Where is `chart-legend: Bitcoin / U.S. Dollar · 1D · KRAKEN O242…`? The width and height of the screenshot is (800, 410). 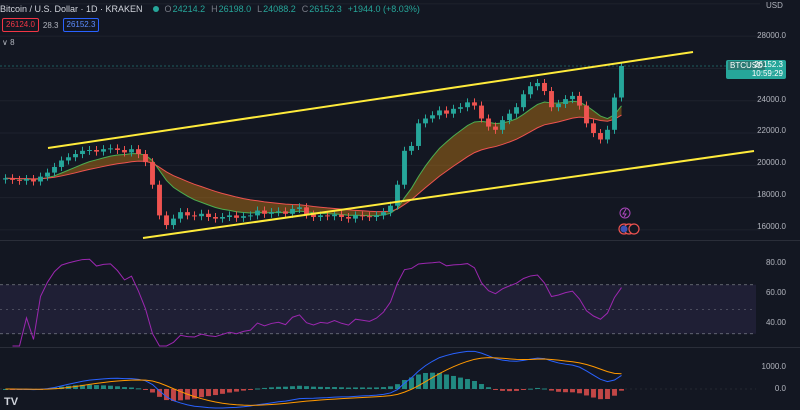 chart-legend: Bitcoin / U.S. Dollar · 1D · KRAKEN O242… is located at coordinates (210, 9).